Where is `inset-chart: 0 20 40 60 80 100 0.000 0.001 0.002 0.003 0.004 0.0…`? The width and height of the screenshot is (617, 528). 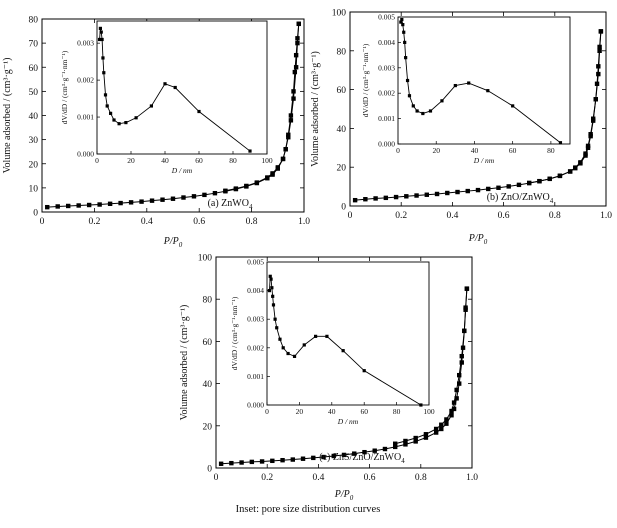 inset-chart: 0 20 40 60 80 100 0.000 0.001 0.002 0.003 0.004 0.0… is located at coordinates (332, 342).